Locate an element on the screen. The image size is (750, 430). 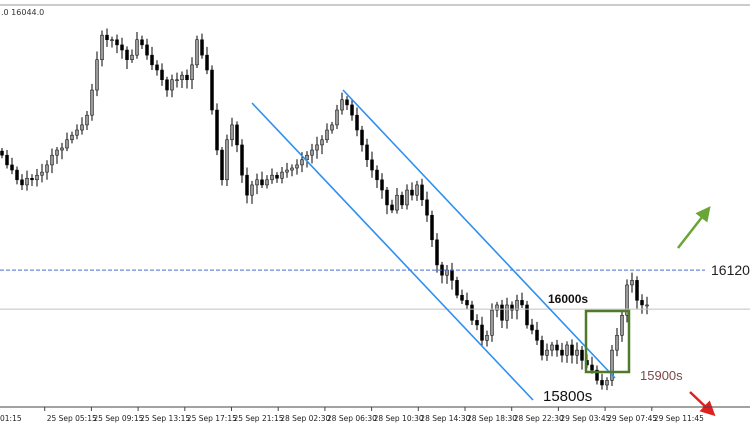
time-tick-label: 28 Sep 02:30 is located at coordinates (305, 418).